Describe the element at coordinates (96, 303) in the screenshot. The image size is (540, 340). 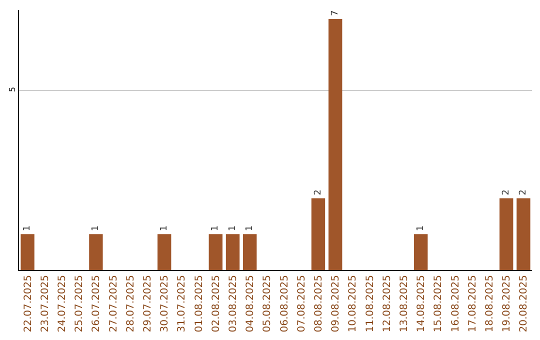
I see `x-tick-label: 26.07.2025` at that location.